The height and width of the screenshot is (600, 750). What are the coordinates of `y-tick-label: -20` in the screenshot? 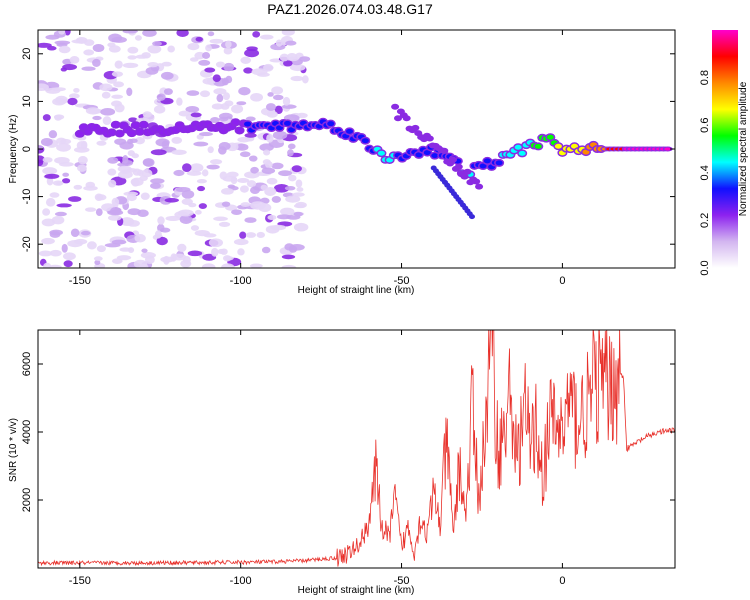 It's located at (27, 244).